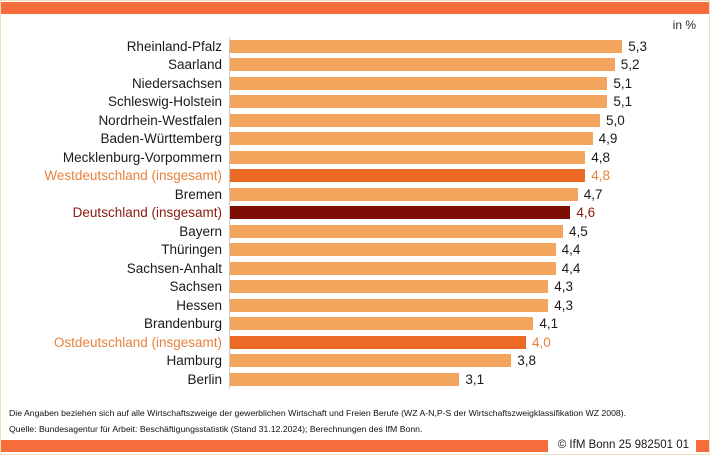 This screenshot has width=710, height=455. What do you see at coordinates (702, 446) in the screenshot?
I see `bottom-band-right-segment` at bounding box center [702, 446].